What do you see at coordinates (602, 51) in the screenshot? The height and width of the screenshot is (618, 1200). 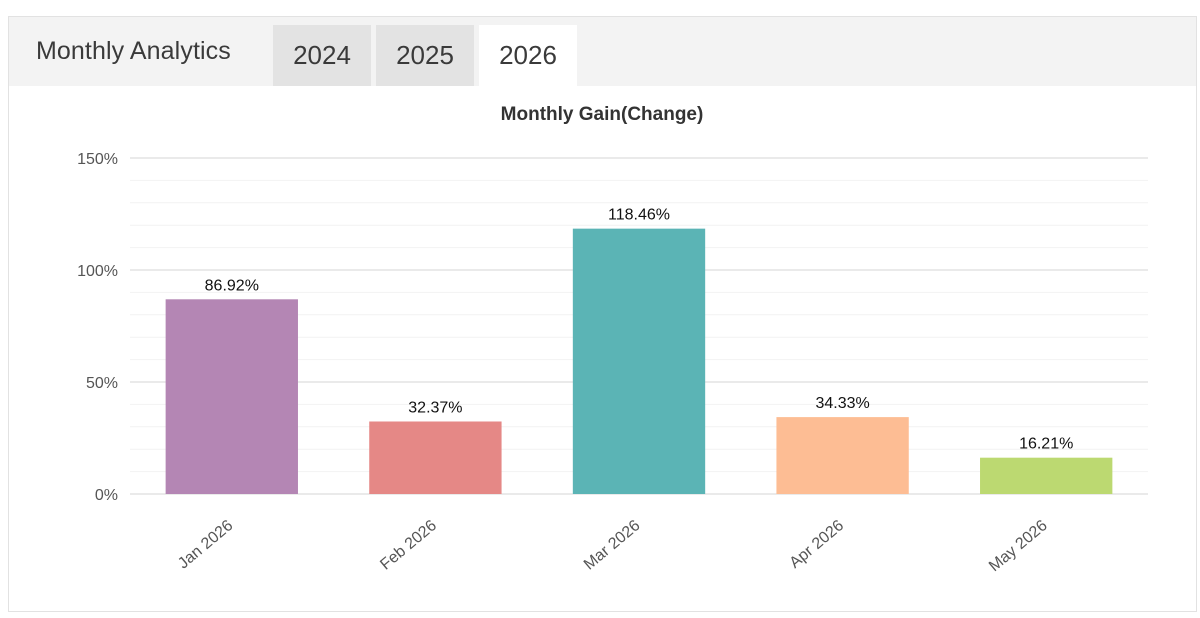 I see `panel-header: Monthly Analytics 2024 2025 2026` at bounding box center [602, 51].